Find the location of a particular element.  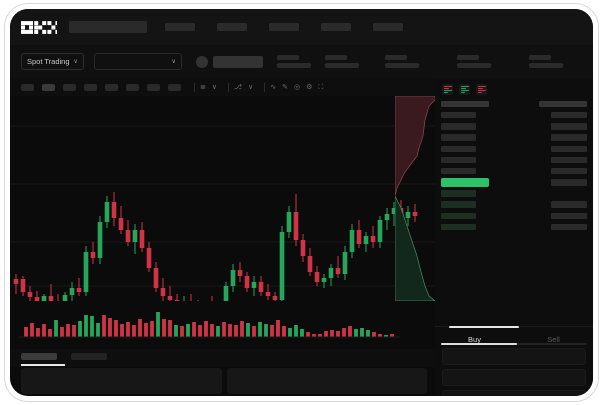

last-price-row is located at coordinates (514, 182).